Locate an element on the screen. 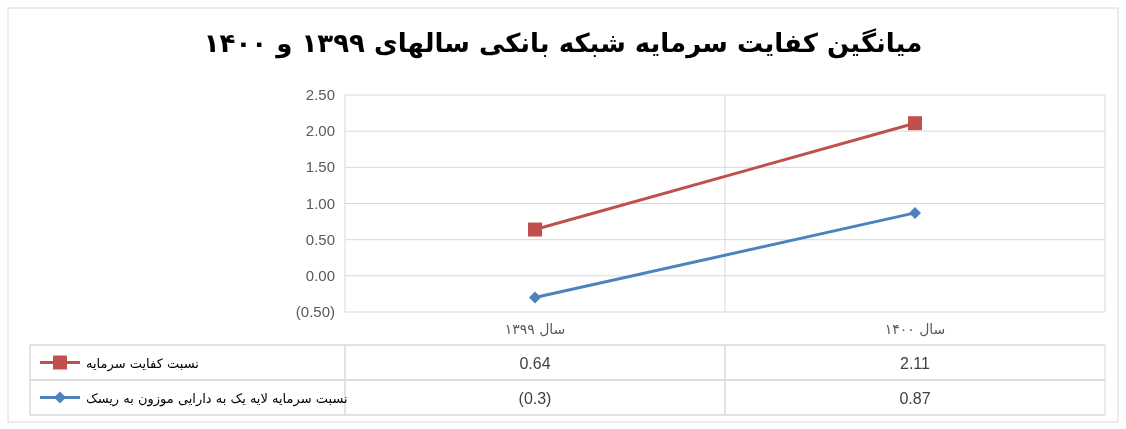 The width and height of the screenshot is (1126, 429). data-label: (0.3) is located at coordinates (535, 398).